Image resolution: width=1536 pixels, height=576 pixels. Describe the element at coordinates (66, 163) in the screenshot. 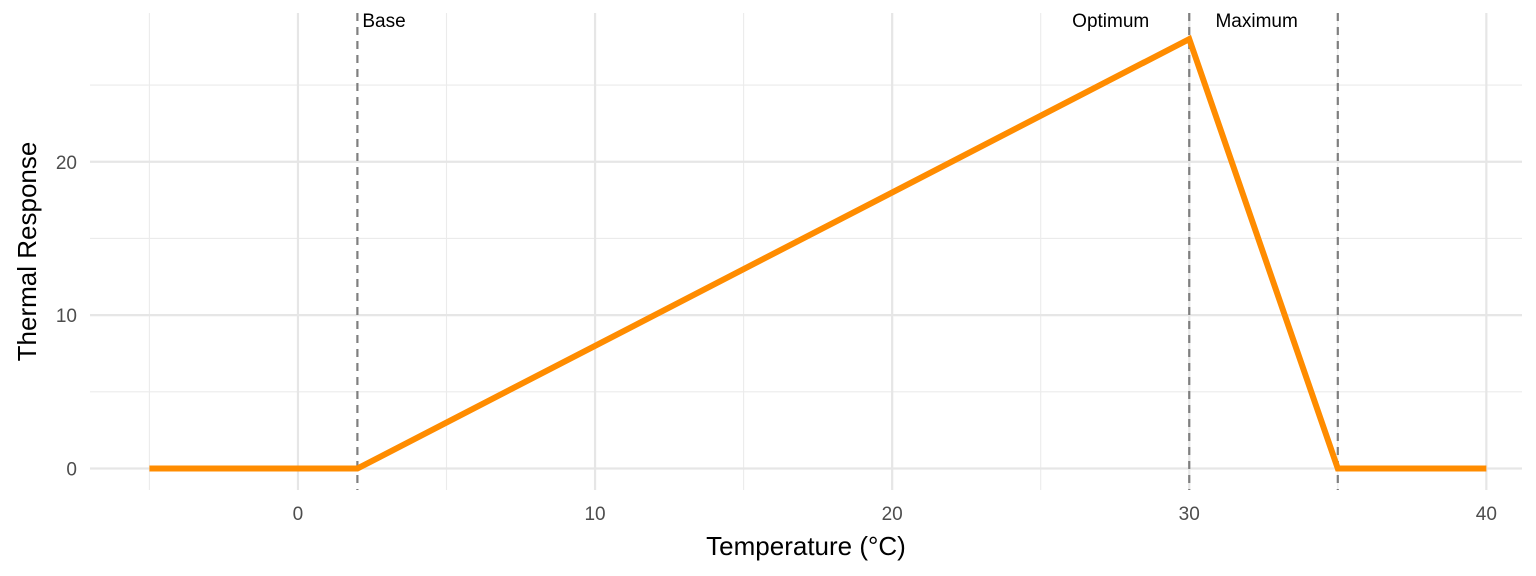

I see `y-tick-label: 20` at that location.